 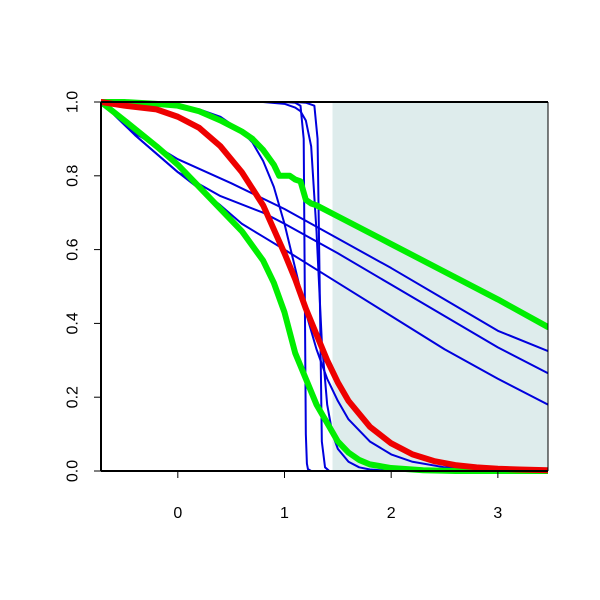 I want to click on y-tick-label: 1.0, so click(x=73, y=102).